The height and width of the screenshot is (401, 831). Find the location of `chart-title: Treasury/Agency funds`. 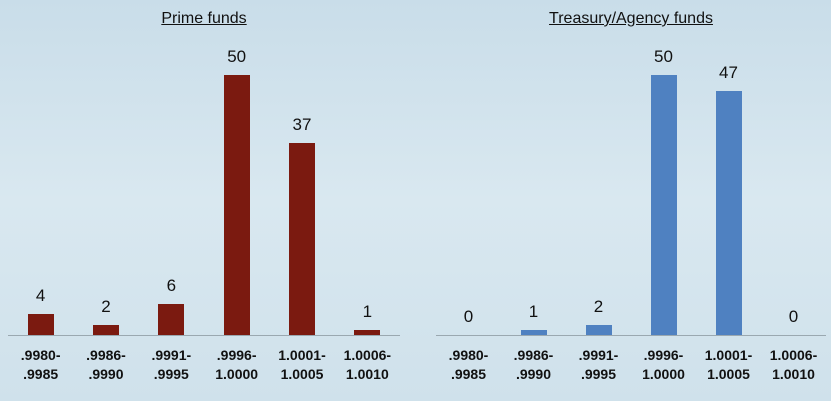

chart-title: Treasury/Agency funds is located at coordinates (631, 18).